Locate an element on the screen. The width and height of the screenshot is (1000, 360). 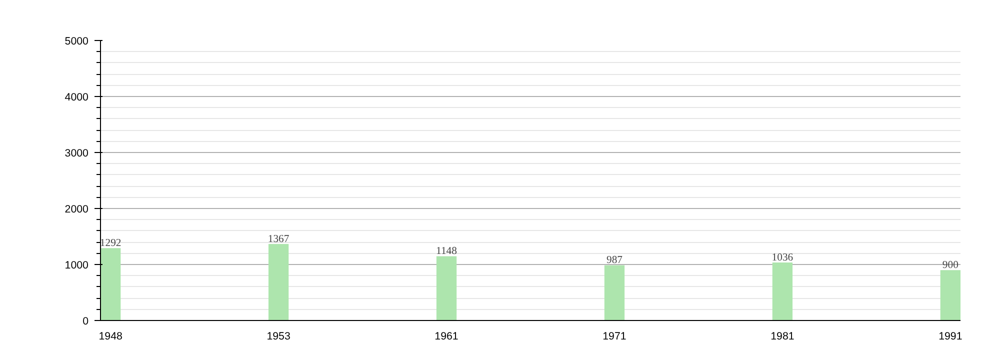
y-tick-label: 0 is located at coordinates (85, 322).